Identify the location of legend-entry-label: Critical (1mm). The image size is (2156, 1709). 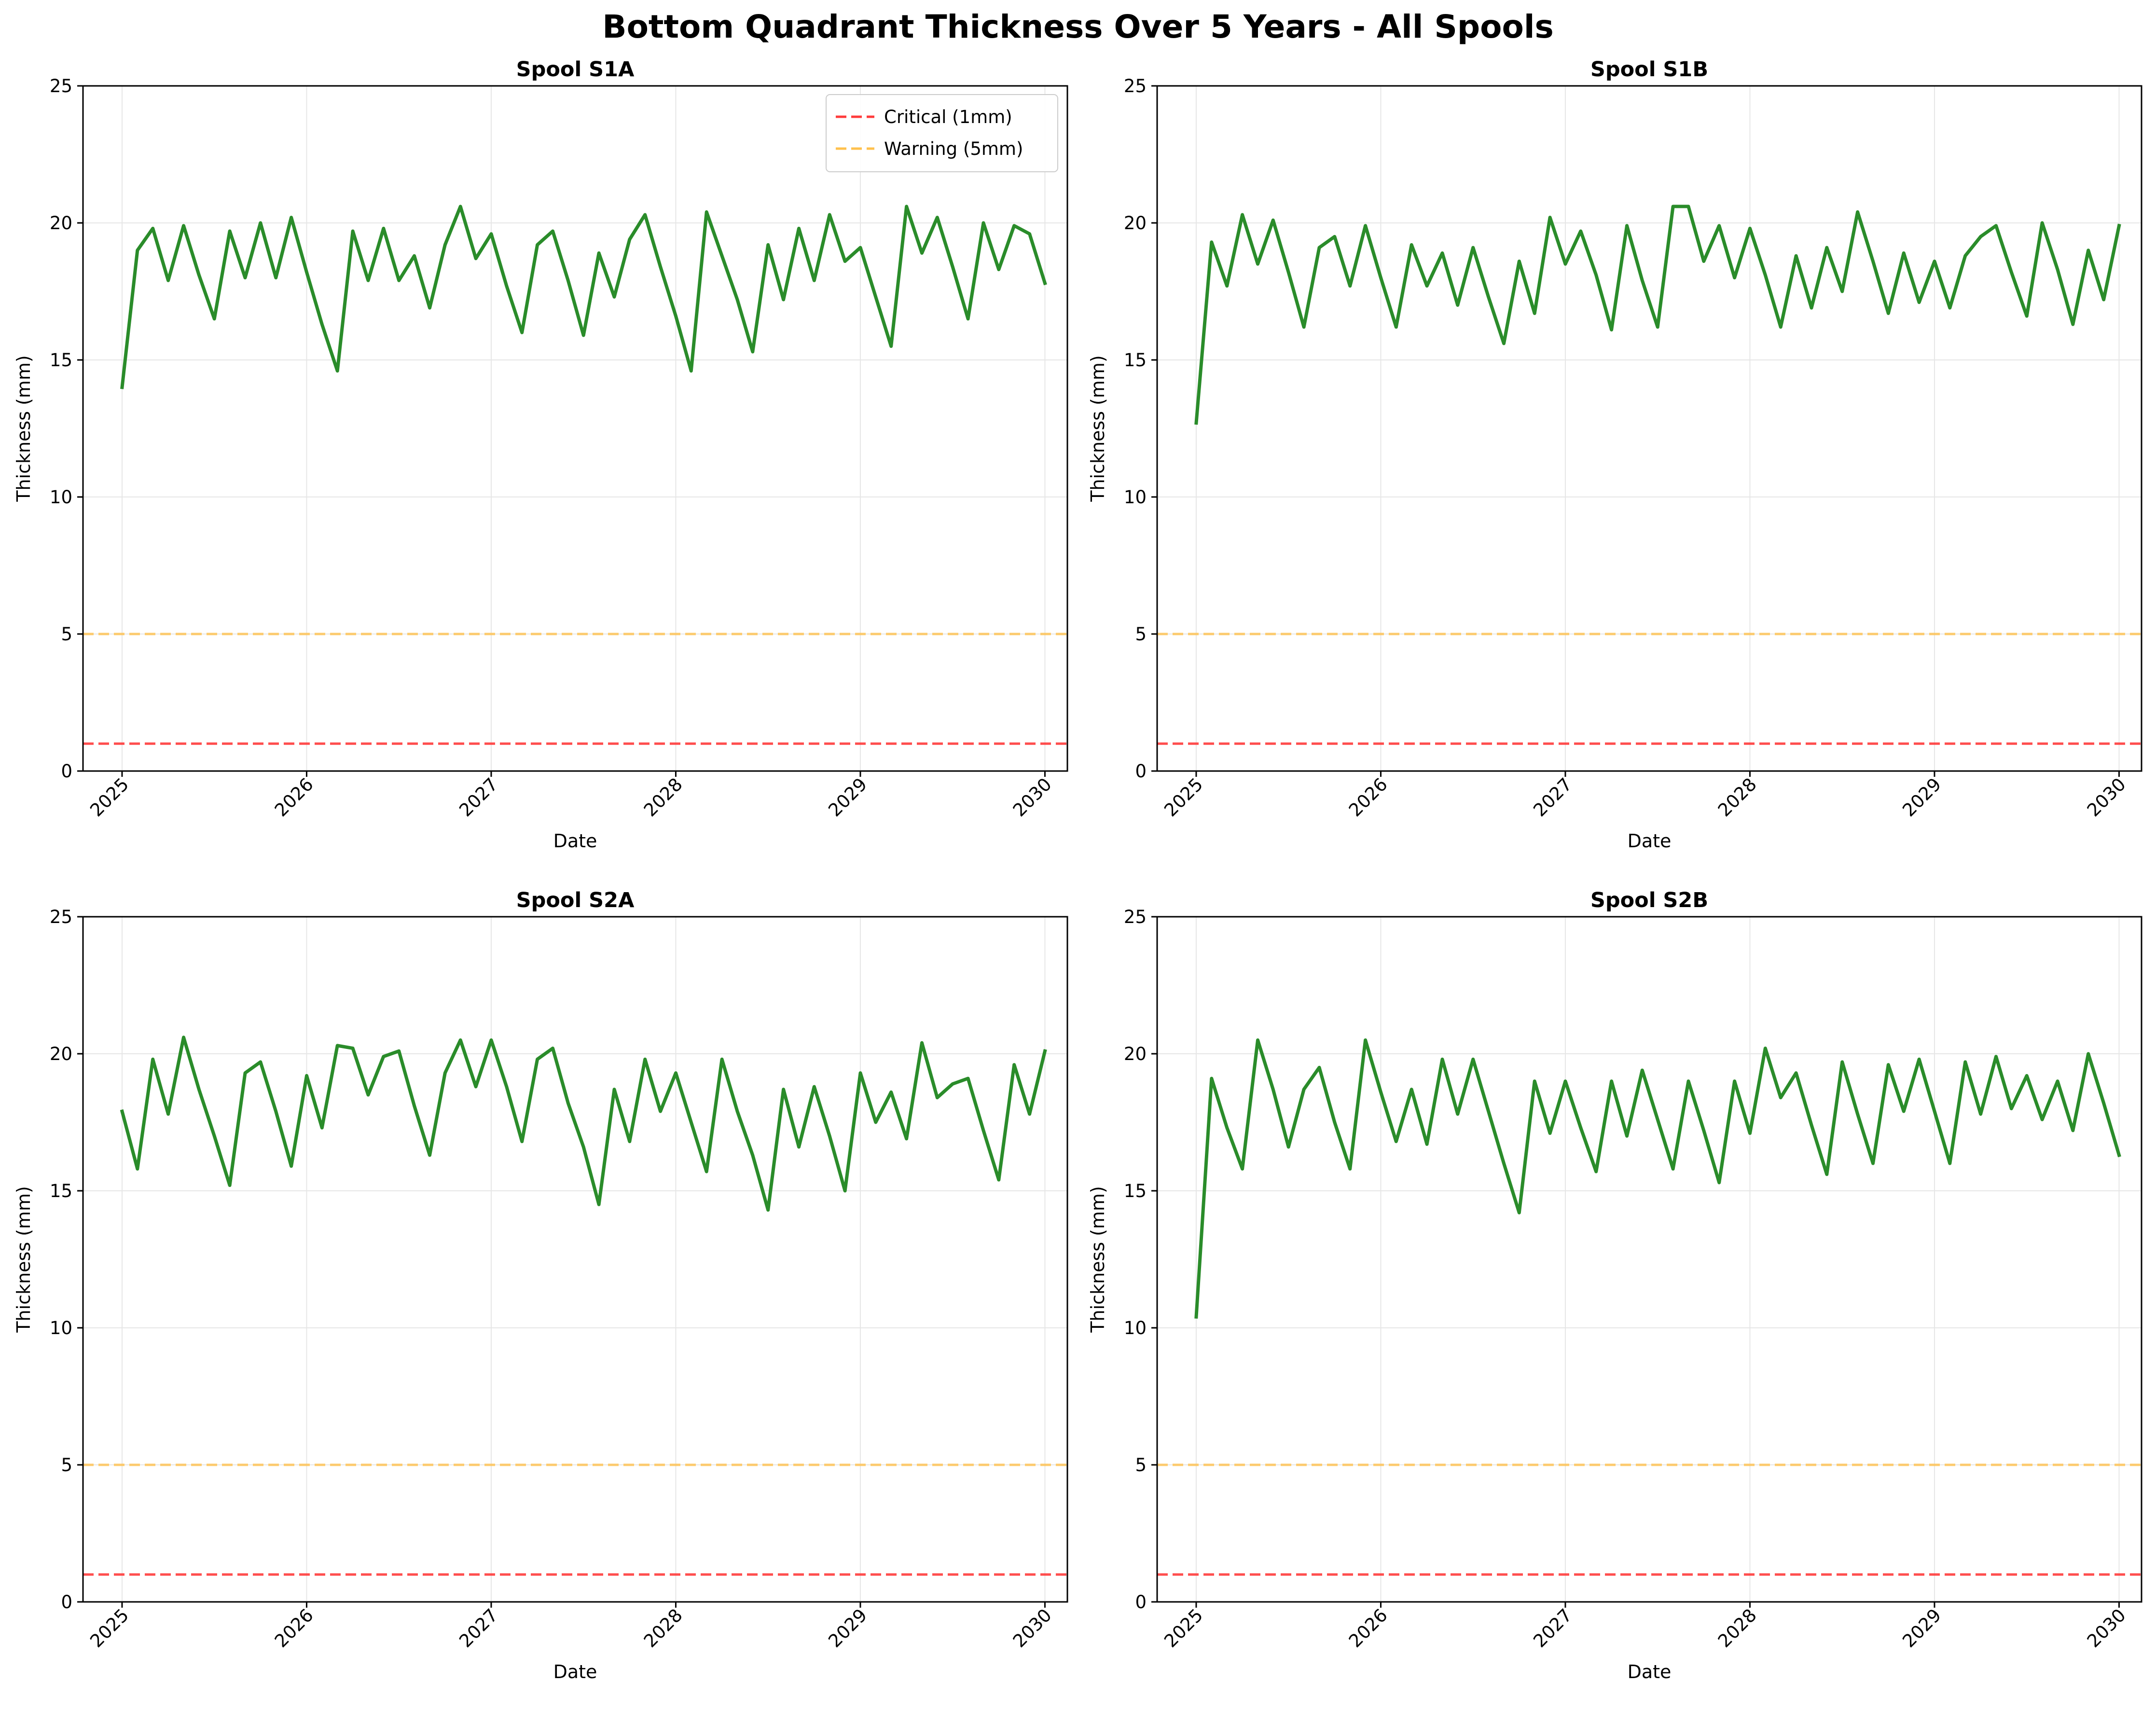
(948, 117).